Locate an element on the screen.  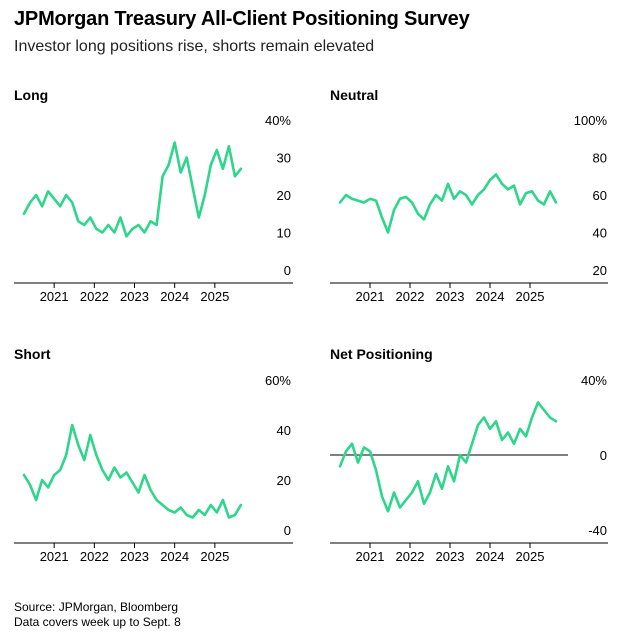
neutral-xtick-label: 2025 is located at coordinates (530, 296).